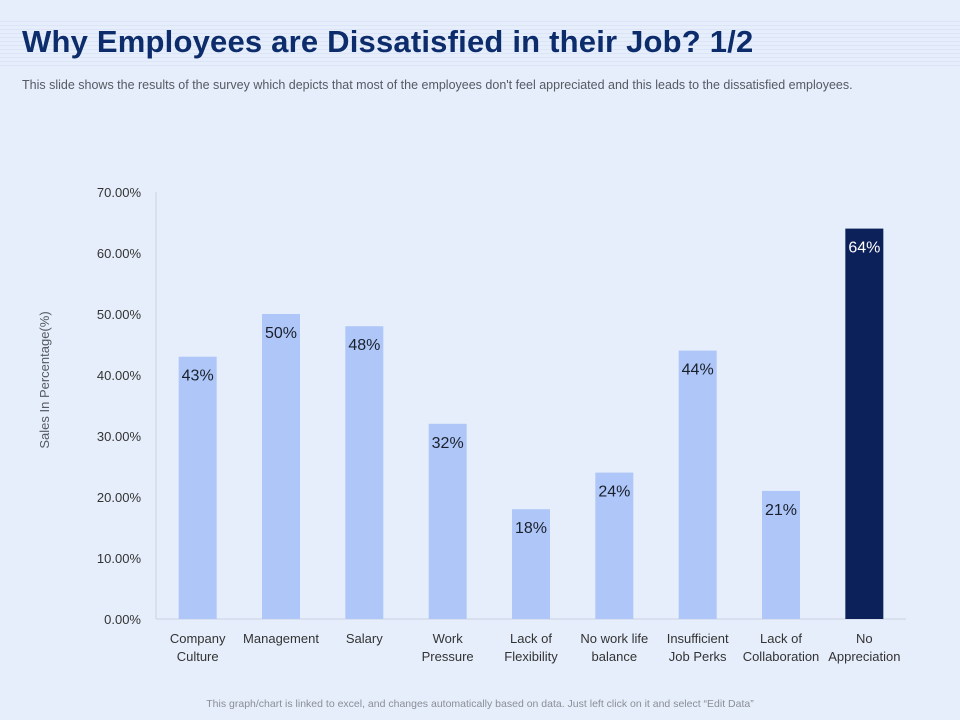 The height and width of the screenshot is (720, 960). Describe the element at coordinates (531, 647) in the screenshot. I see `x-tick-label: Lack of Flexibility` at that location.